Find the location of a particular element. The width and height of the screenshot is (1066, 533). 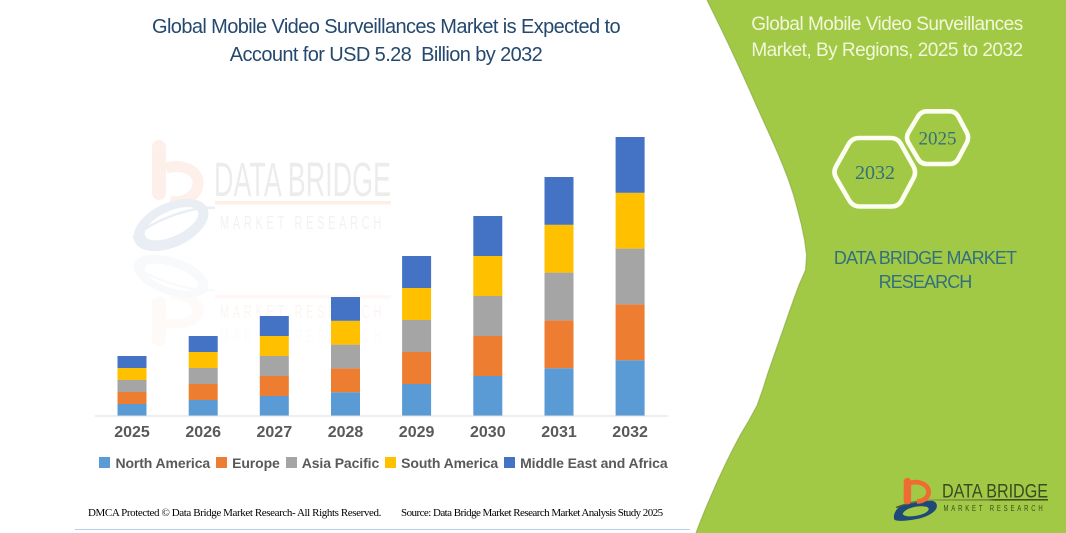

svg-text: 2032 is located at coordinates (875, 173).